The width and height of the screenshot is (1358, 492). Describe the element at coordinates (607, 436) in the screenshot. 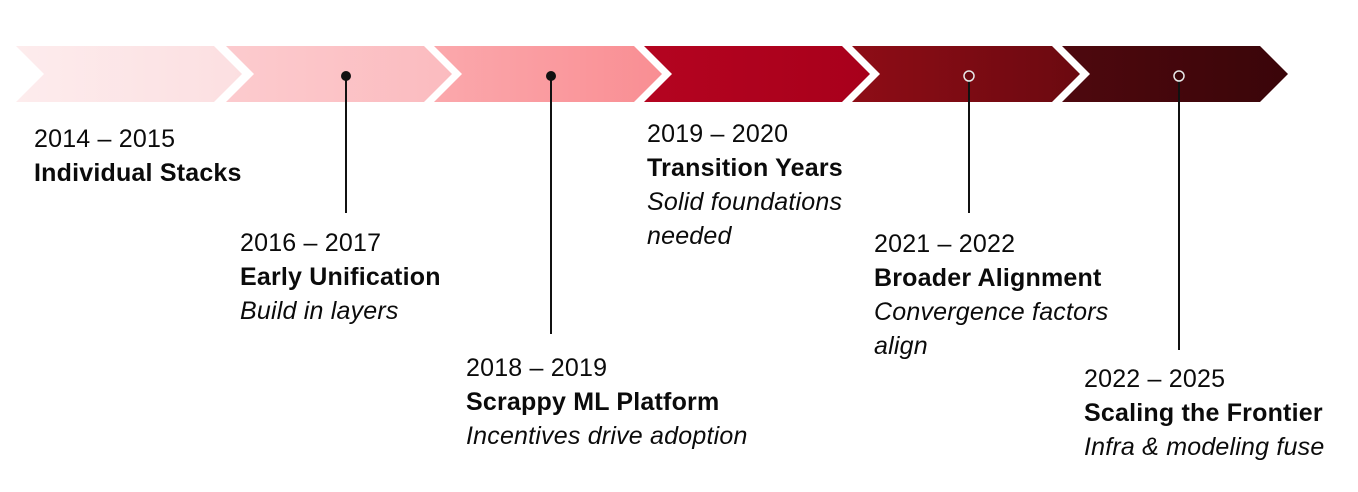

I see `milestone-description: Incentives drive adoption` at that location.